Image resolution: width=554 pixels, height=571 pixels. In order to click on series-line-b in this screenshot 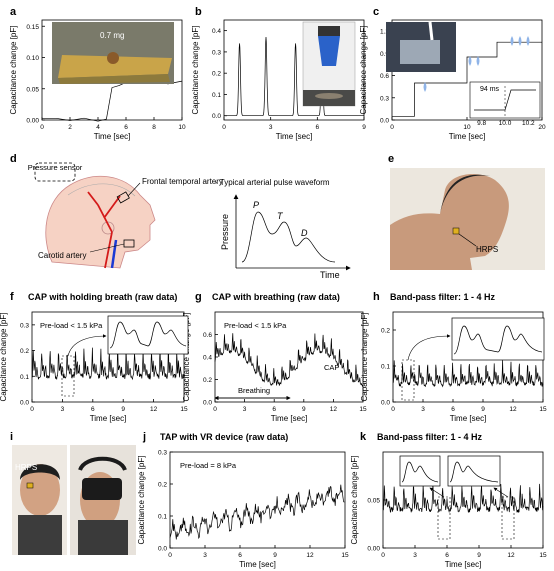, I will do `click(294, 76)`.